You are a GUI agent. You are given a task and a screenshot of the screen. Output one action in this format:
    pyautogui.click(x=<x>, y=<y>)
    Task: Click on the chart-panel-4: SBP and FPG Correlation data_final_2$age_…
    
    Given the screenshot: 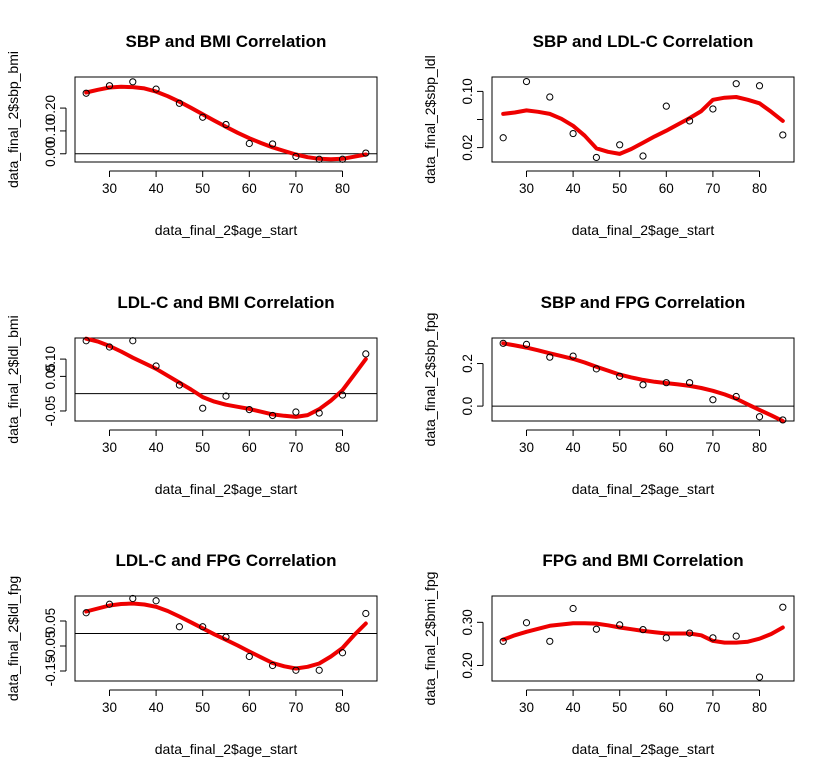 What is the action you would take?
    pyautogui.click(x=608, y=395)
    